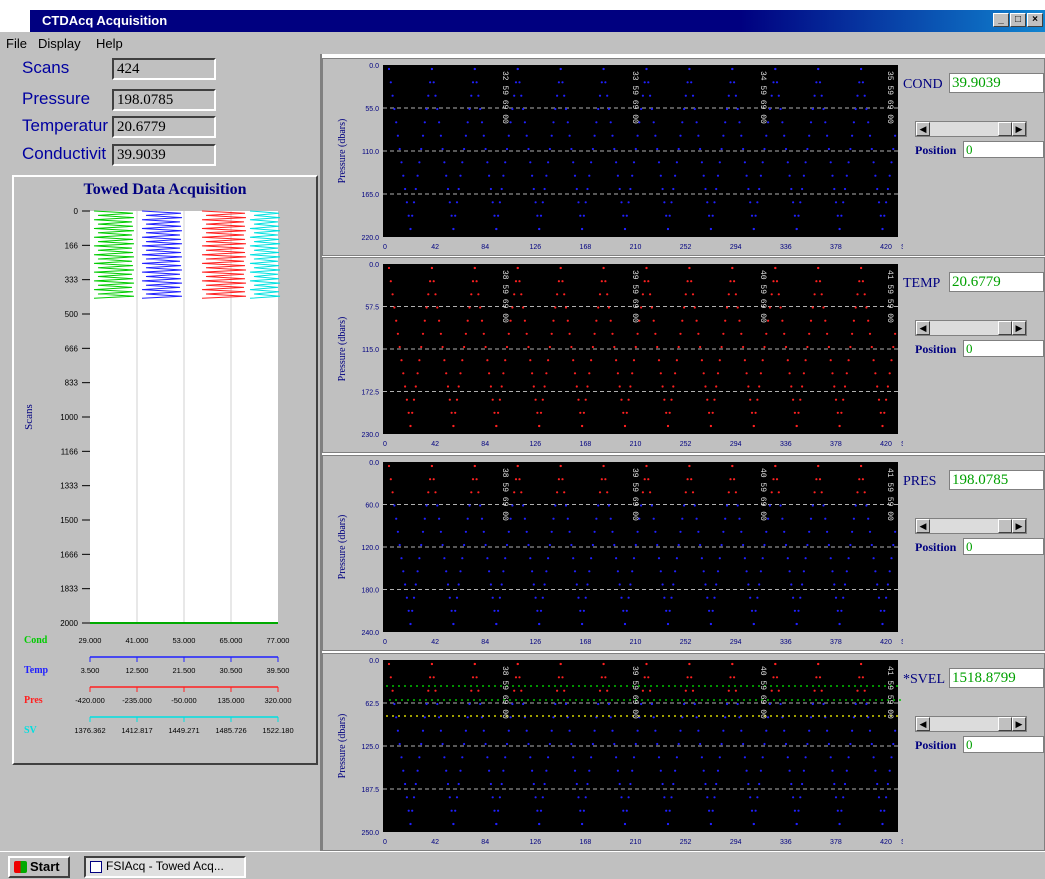 The width and height of the screenshot is (1045, 879). I want to click on plot-temp-scrollbar: ◀ ▶, so click(971, 328).